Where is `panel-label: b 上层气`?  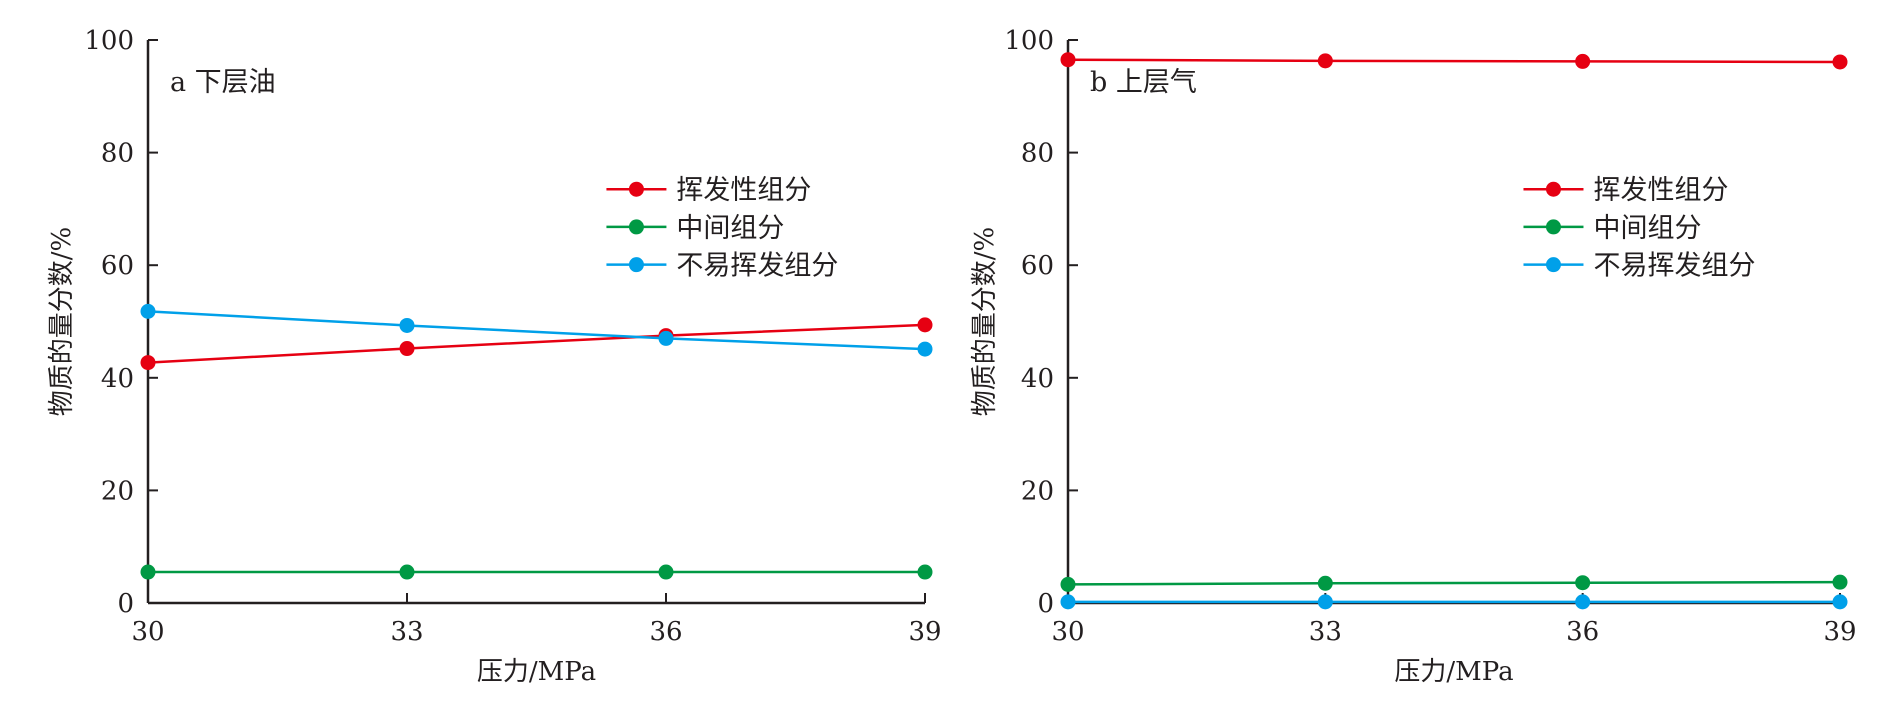 panel-label: b 上层气 is located at coordinates (1143, 82).